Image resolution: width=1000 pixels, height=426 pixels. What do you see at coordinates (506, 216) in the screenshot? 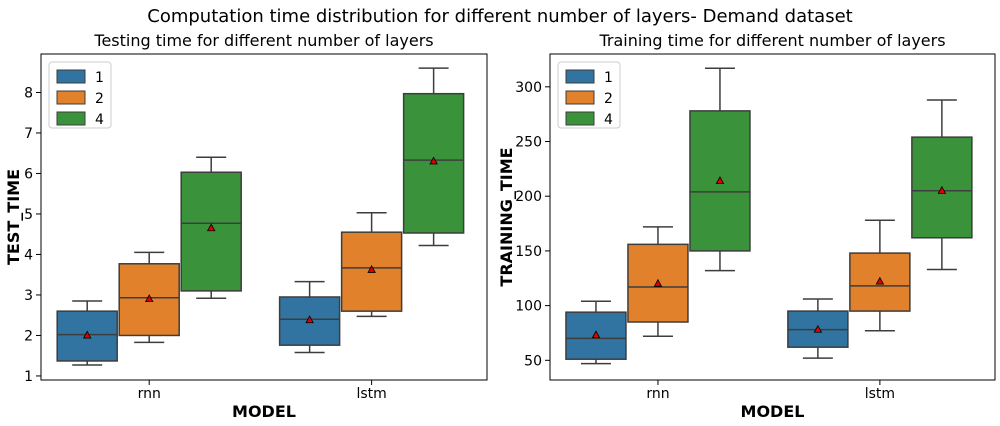
I see `y-axis-label: TRAINING_TIME` at bounding box center [506, 216].